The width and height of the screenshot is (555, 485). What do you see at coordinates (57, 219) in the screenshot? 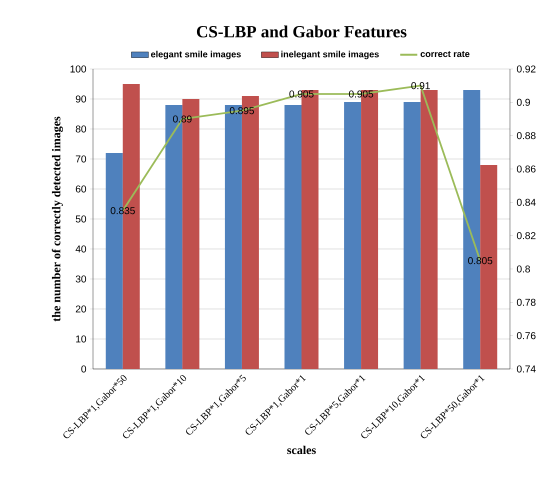
I see `y-axis-title: the number of correctly detected images` at bounding box center [57, 219].